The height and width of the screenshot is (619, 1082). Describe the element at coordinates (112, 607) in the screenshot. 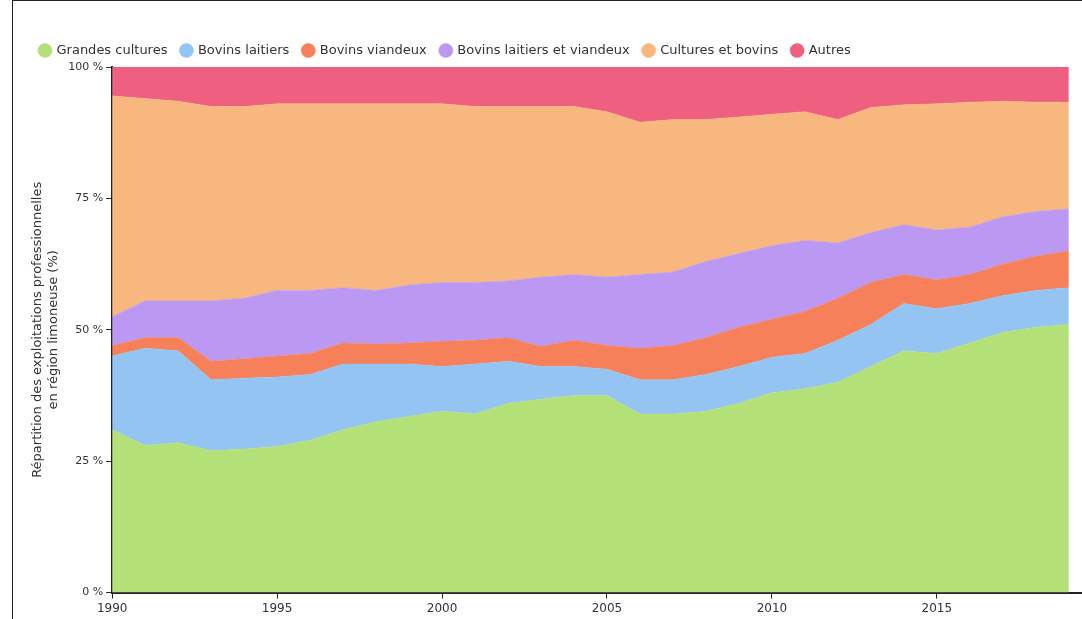

I see `x-tick-label: 1990` at that location.